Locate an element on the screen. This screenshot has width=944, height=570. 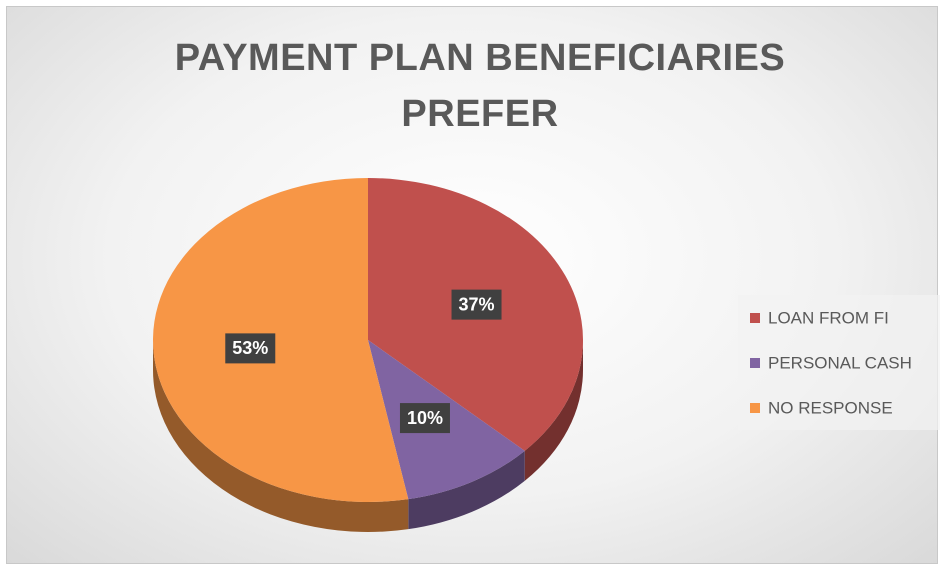
data-label: 10% is located at coordinates (424, 418).